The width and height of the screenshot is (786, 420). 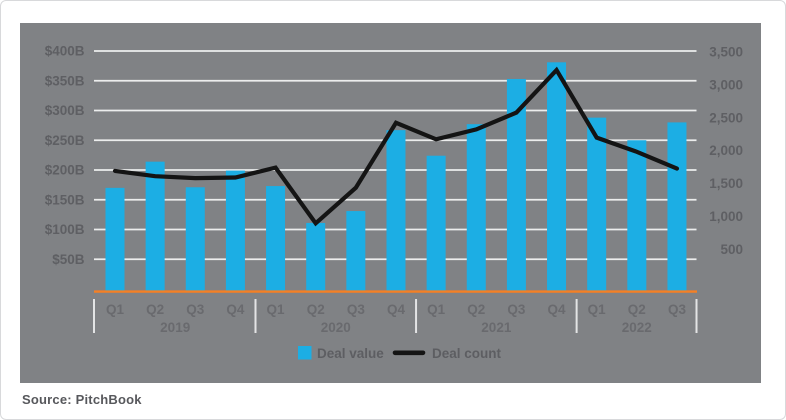 What do you see at coordinates (316, 257) in the screenshot?
I see `bar-2020-Q2` at bounding box center [316, 257].